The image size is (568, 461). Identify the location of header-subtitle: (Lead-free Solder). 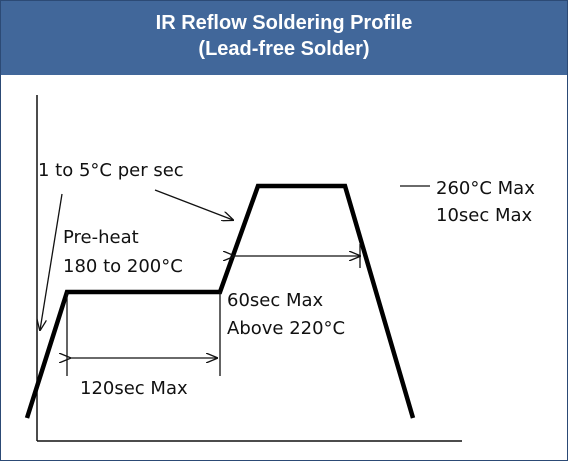
(283, 49).